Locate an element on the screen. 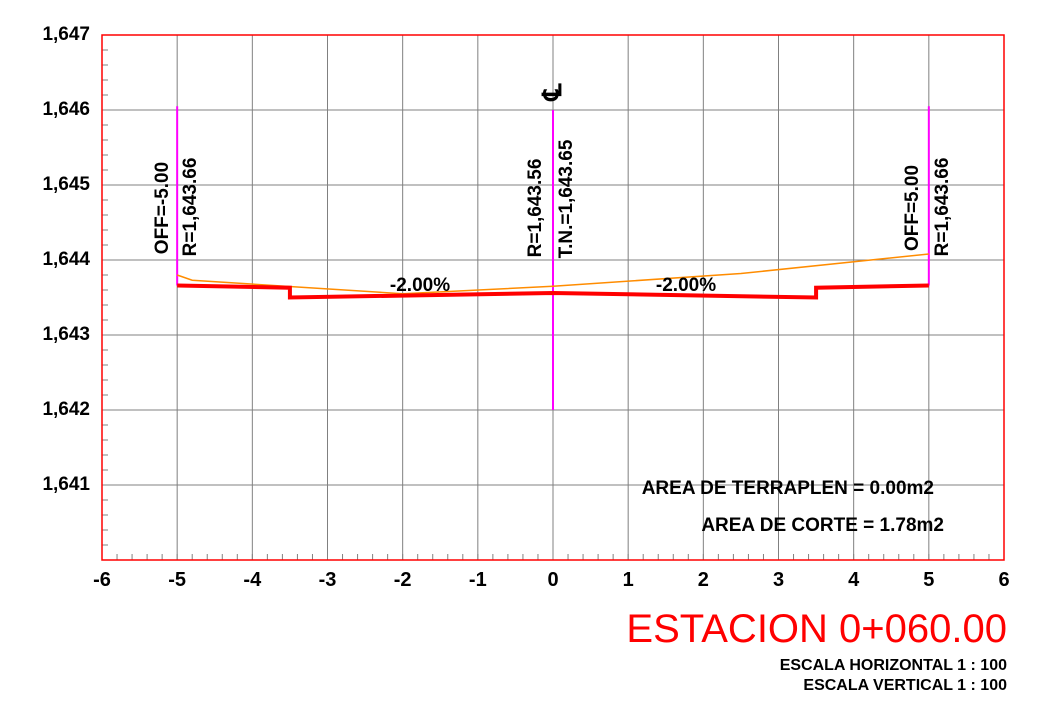 This screenshot has height=715, width=1038. x-tick-label: 0 is located at coordinates (552, 580).